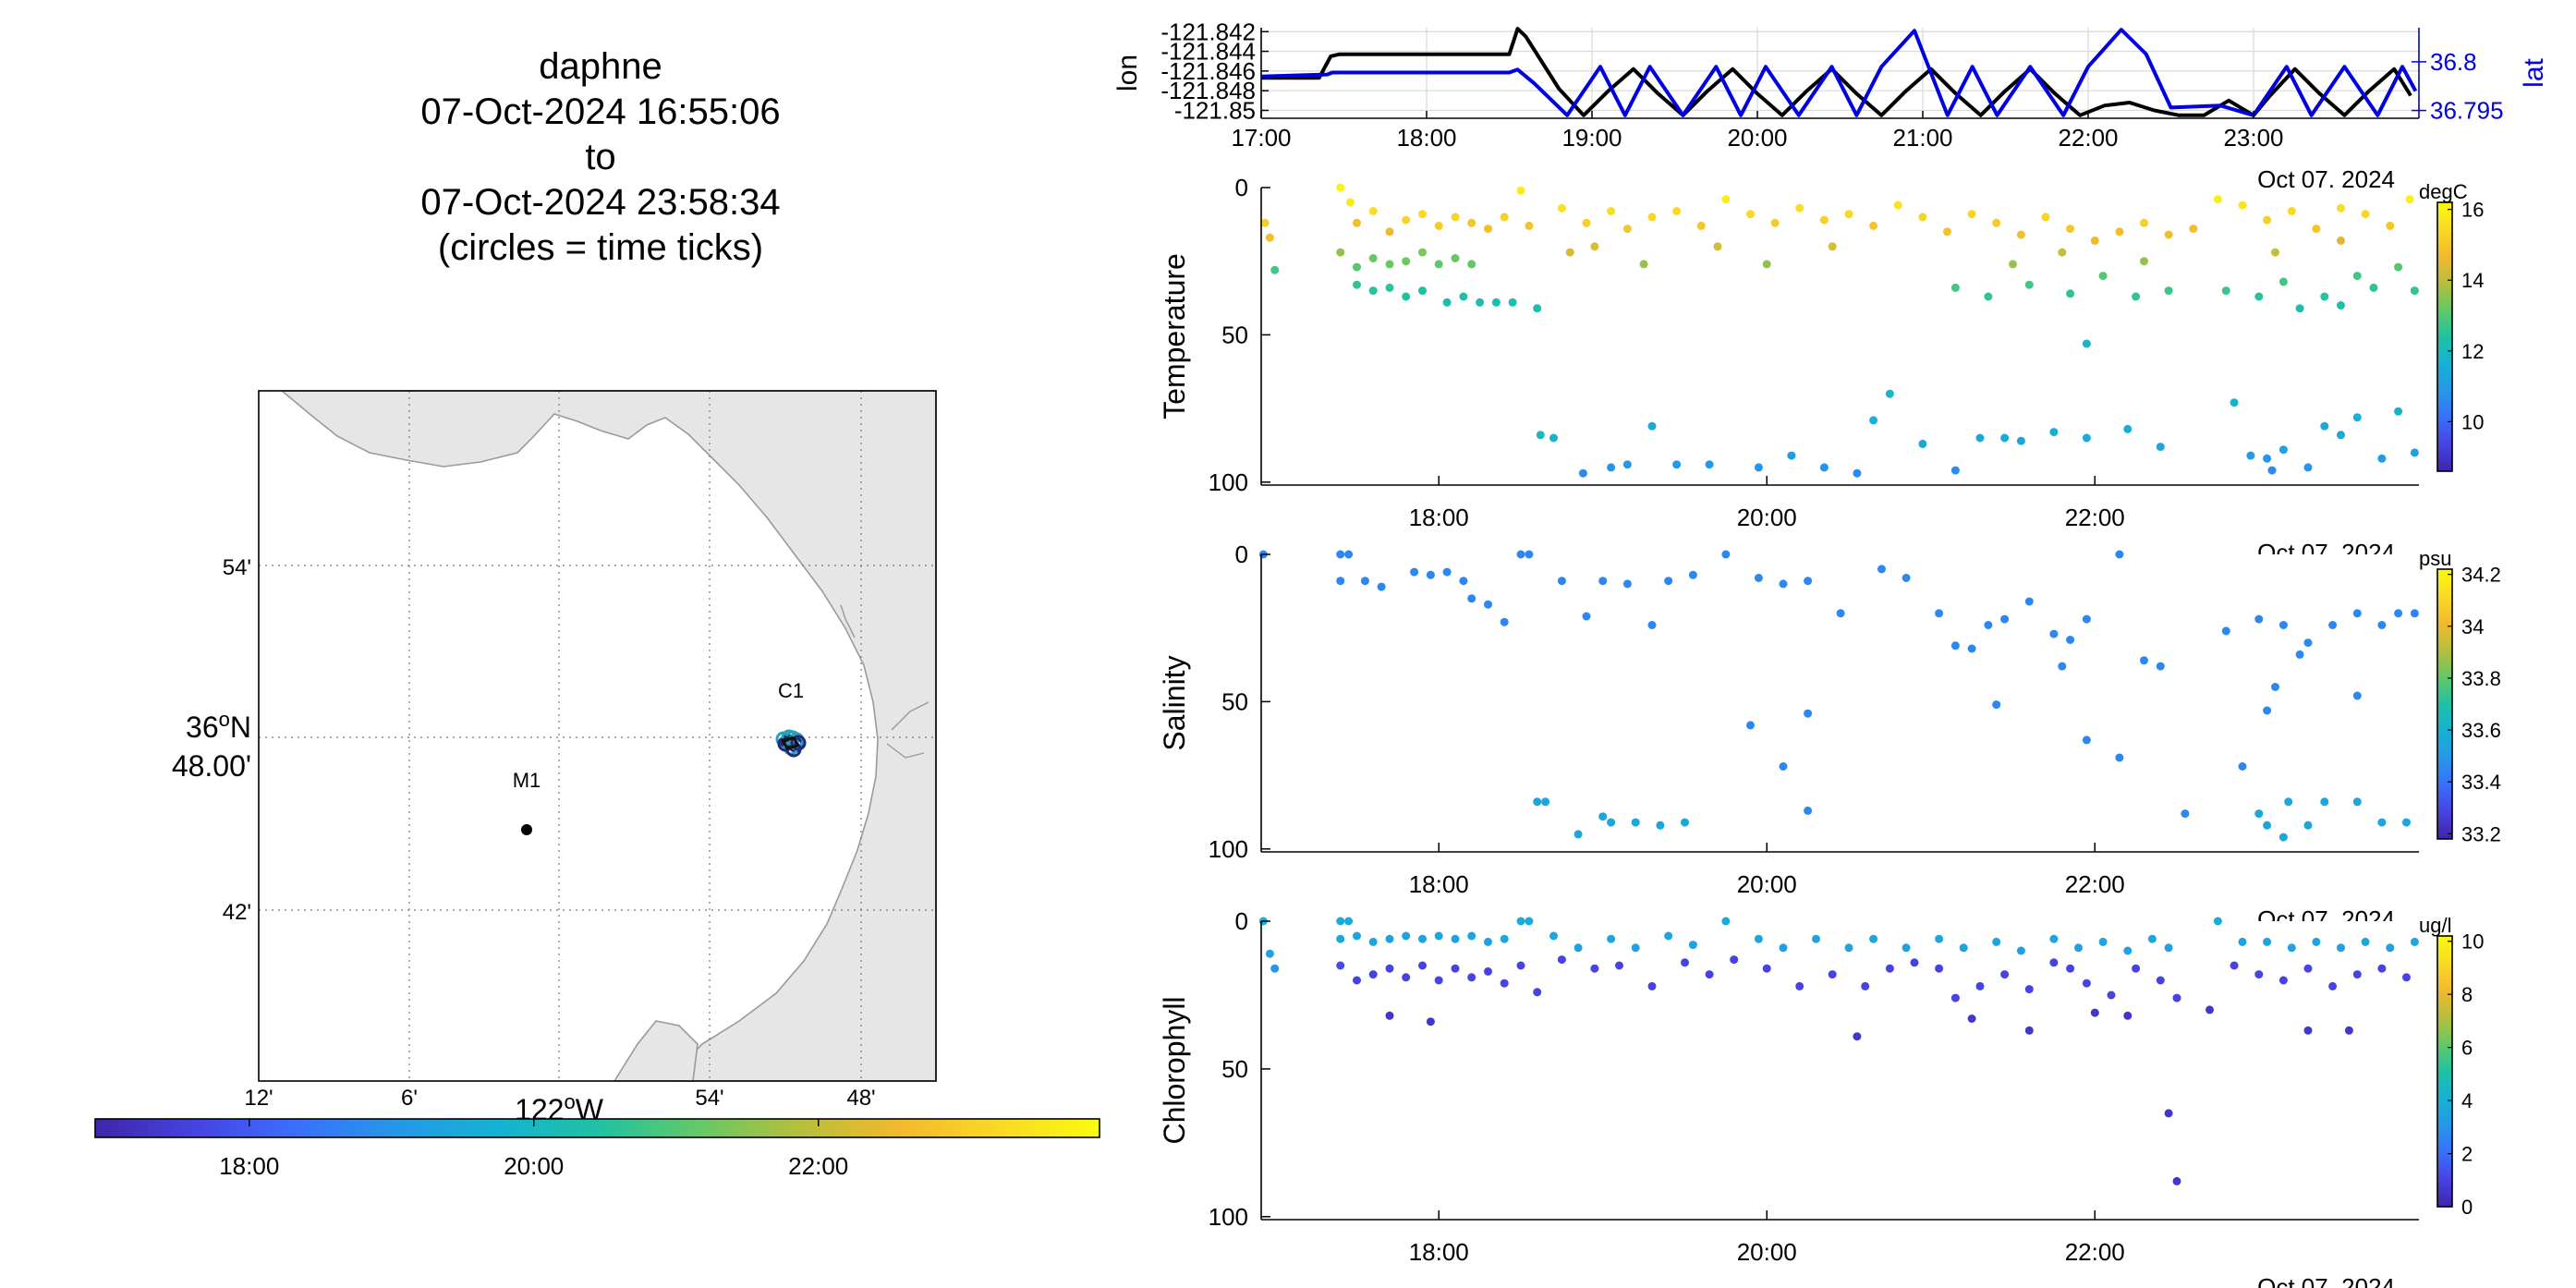 The image size is (2576, 1288). Describe the element at coordinates (1261, 138) in the screenshot. I see `lon-lat-x-tick-label: 17:00` at that location.